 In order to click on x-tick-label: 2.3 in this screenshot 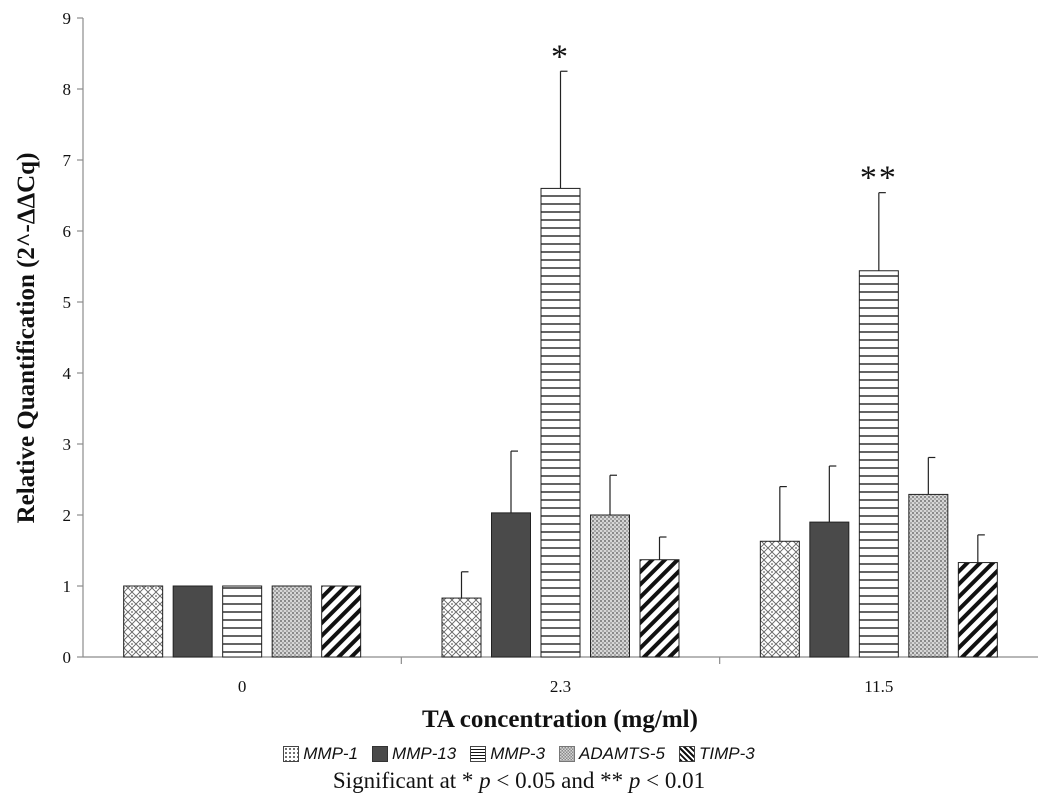, I will do `click(560, 686)`.